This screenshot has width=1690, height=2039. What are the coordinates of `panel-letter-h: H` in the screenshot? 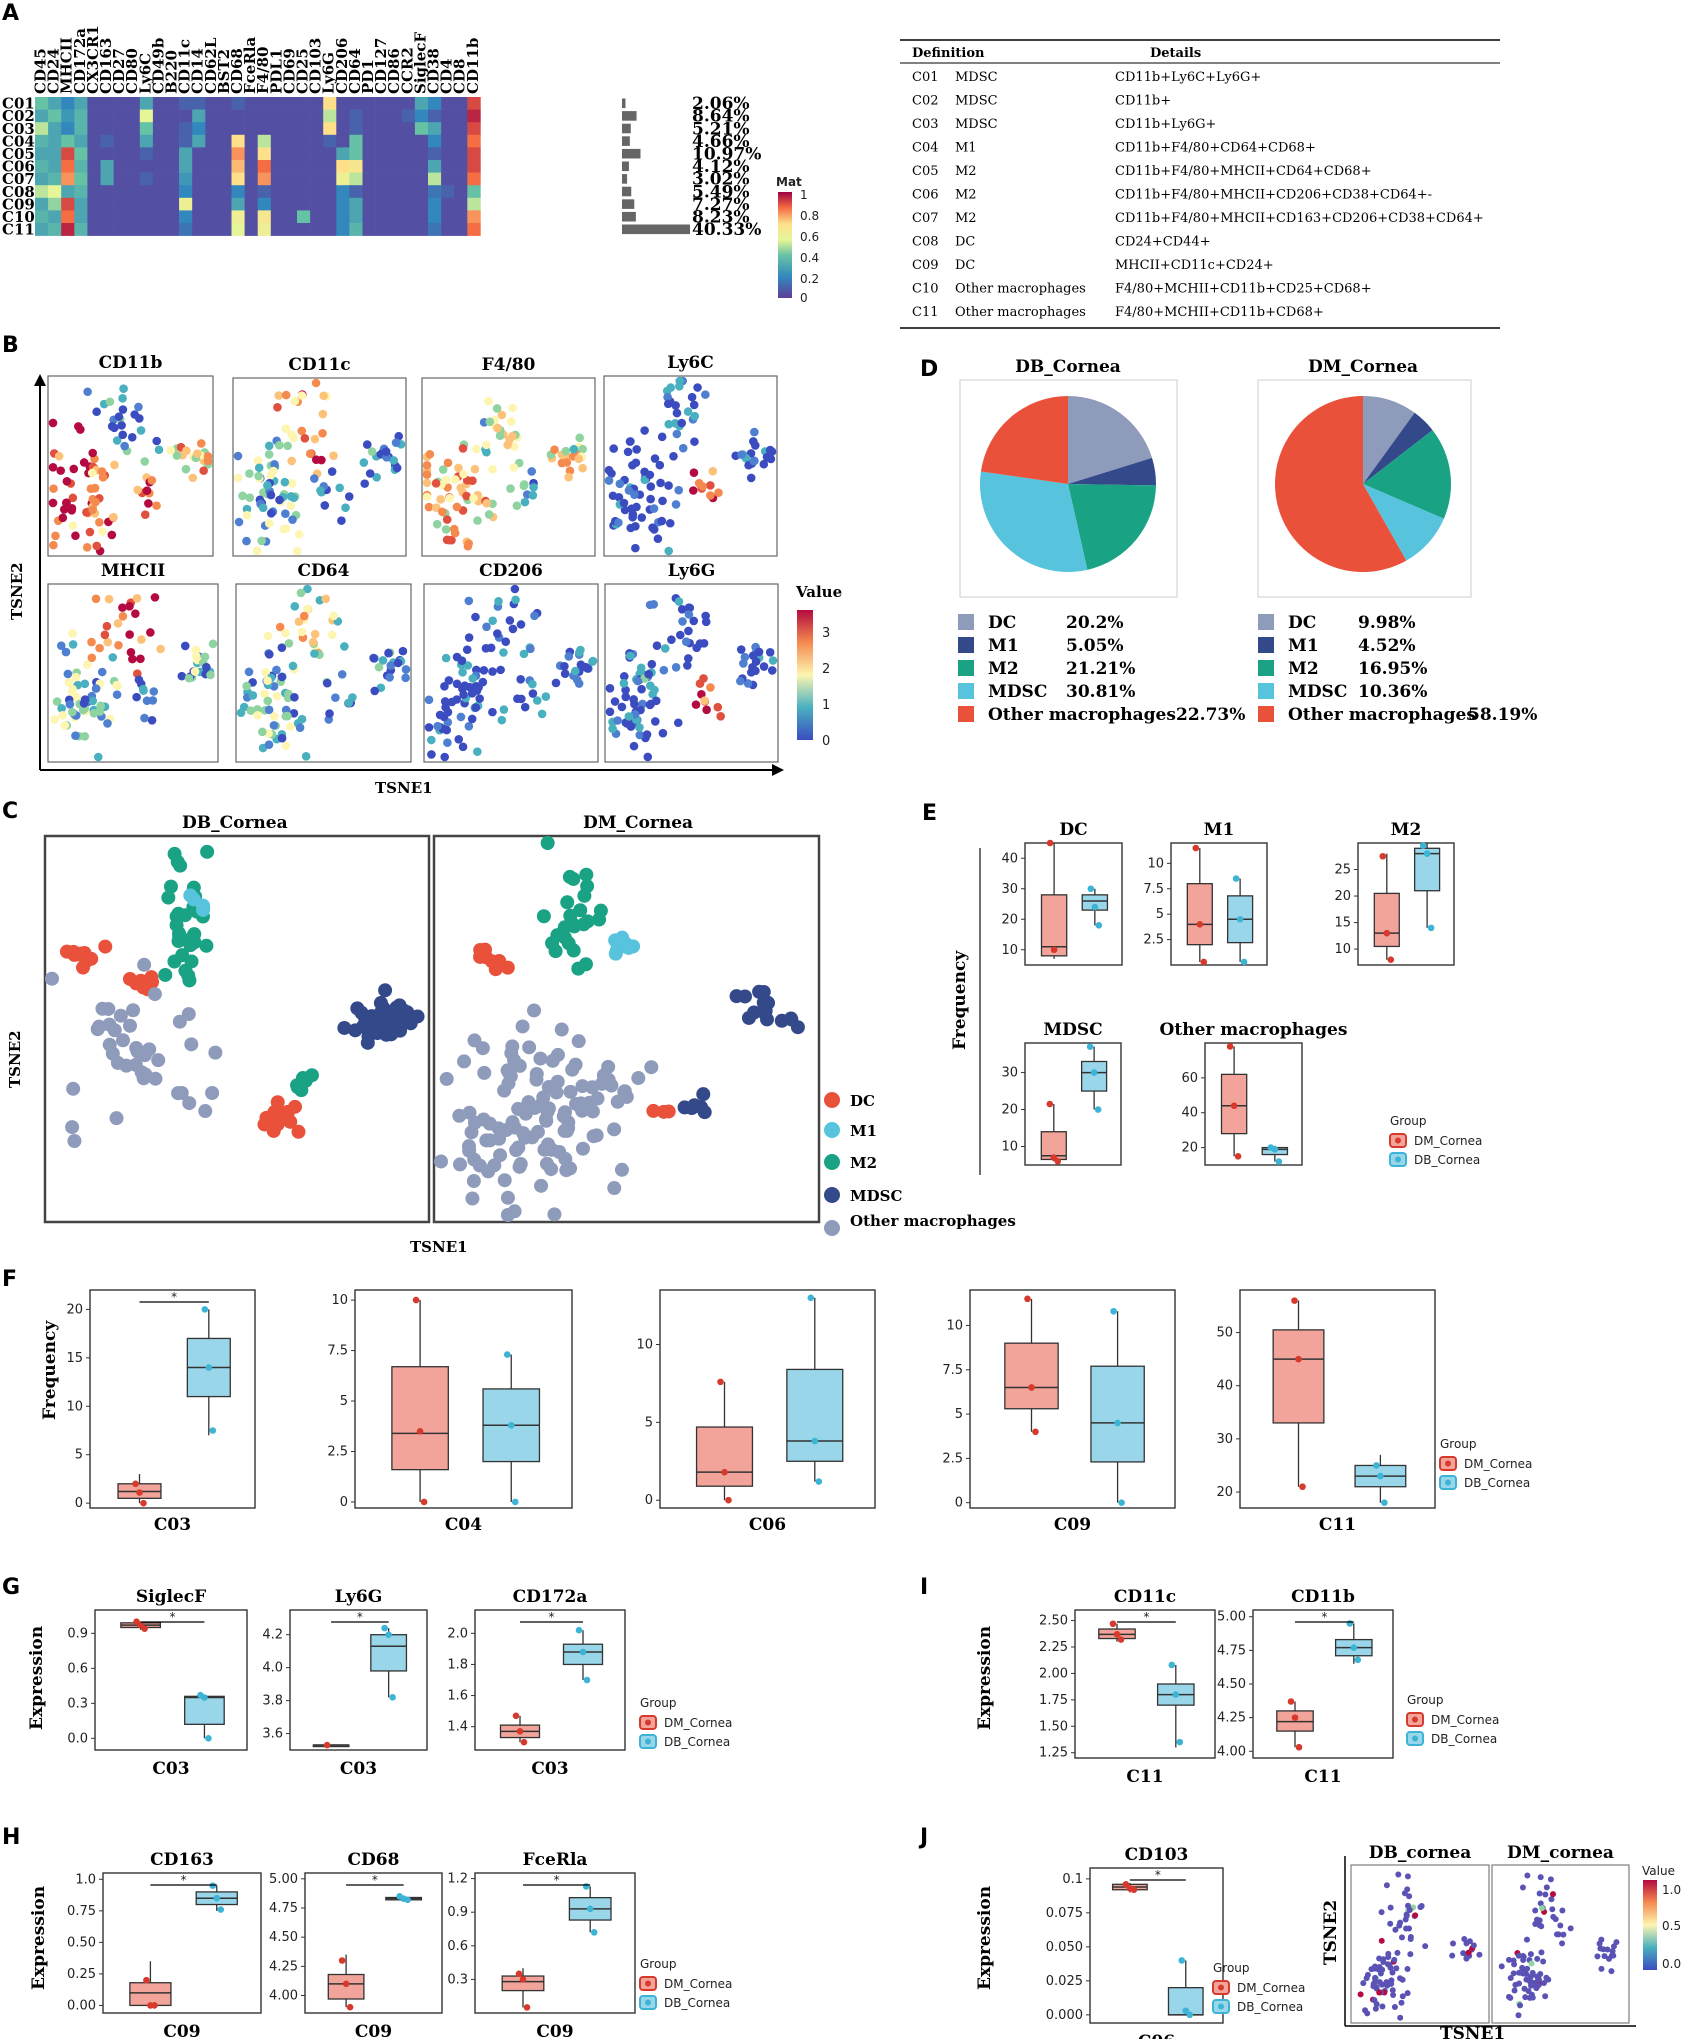 It's located at (11, 1837).